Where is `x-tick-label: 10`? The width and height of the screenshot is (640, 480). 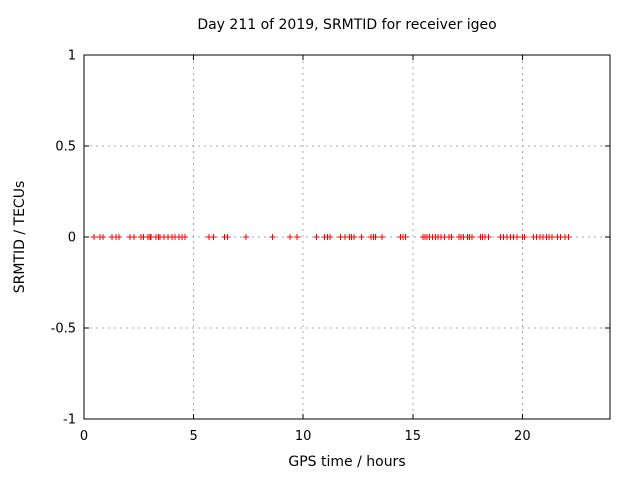 x-tick-label: 10 is located at coordinates (303, 436).